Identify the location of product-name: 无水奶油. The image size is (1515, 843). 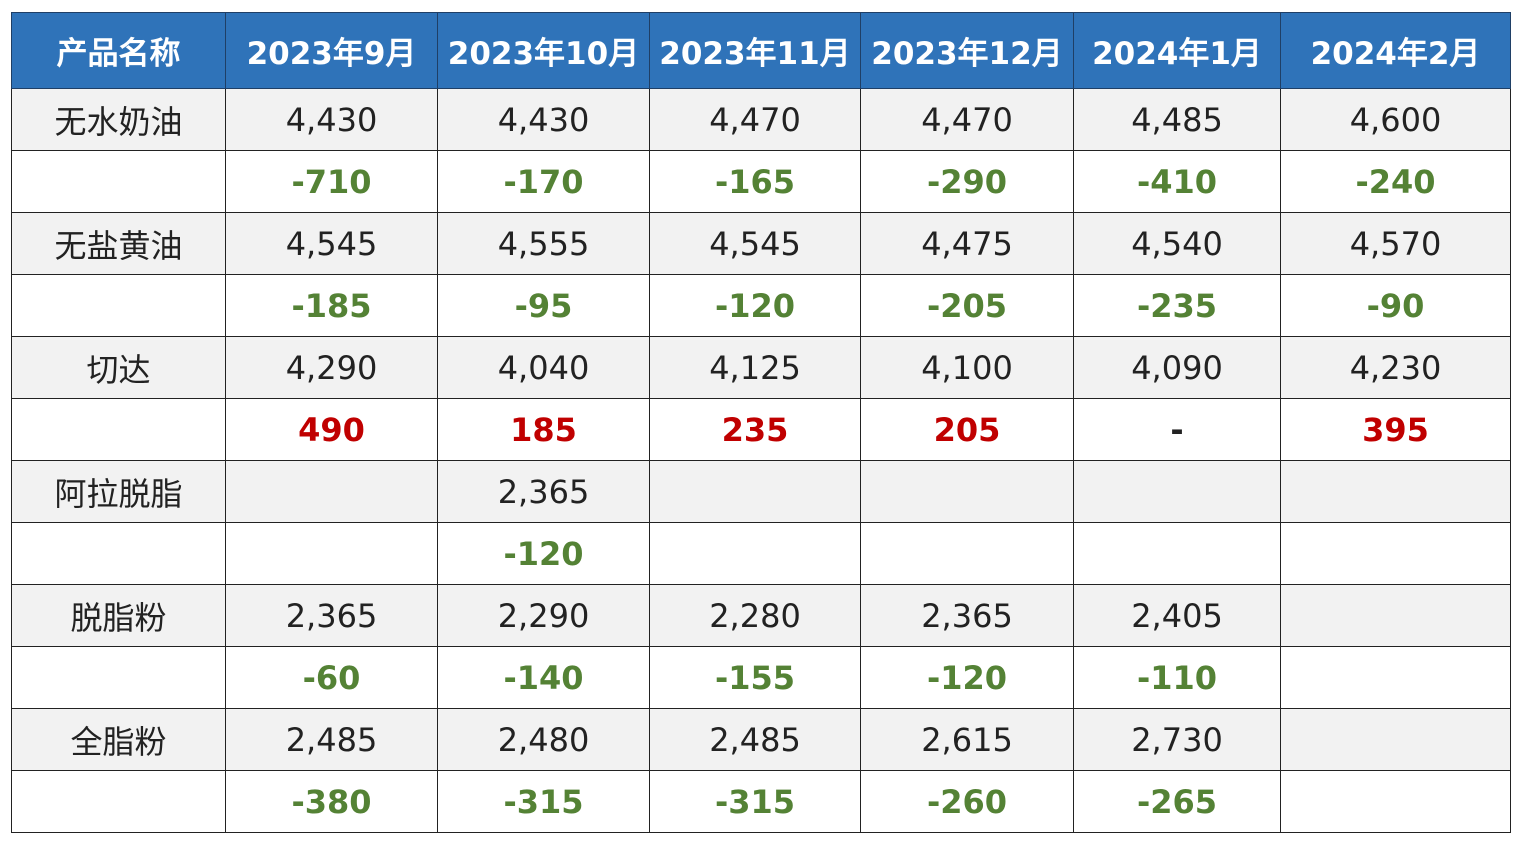
(118, 119).